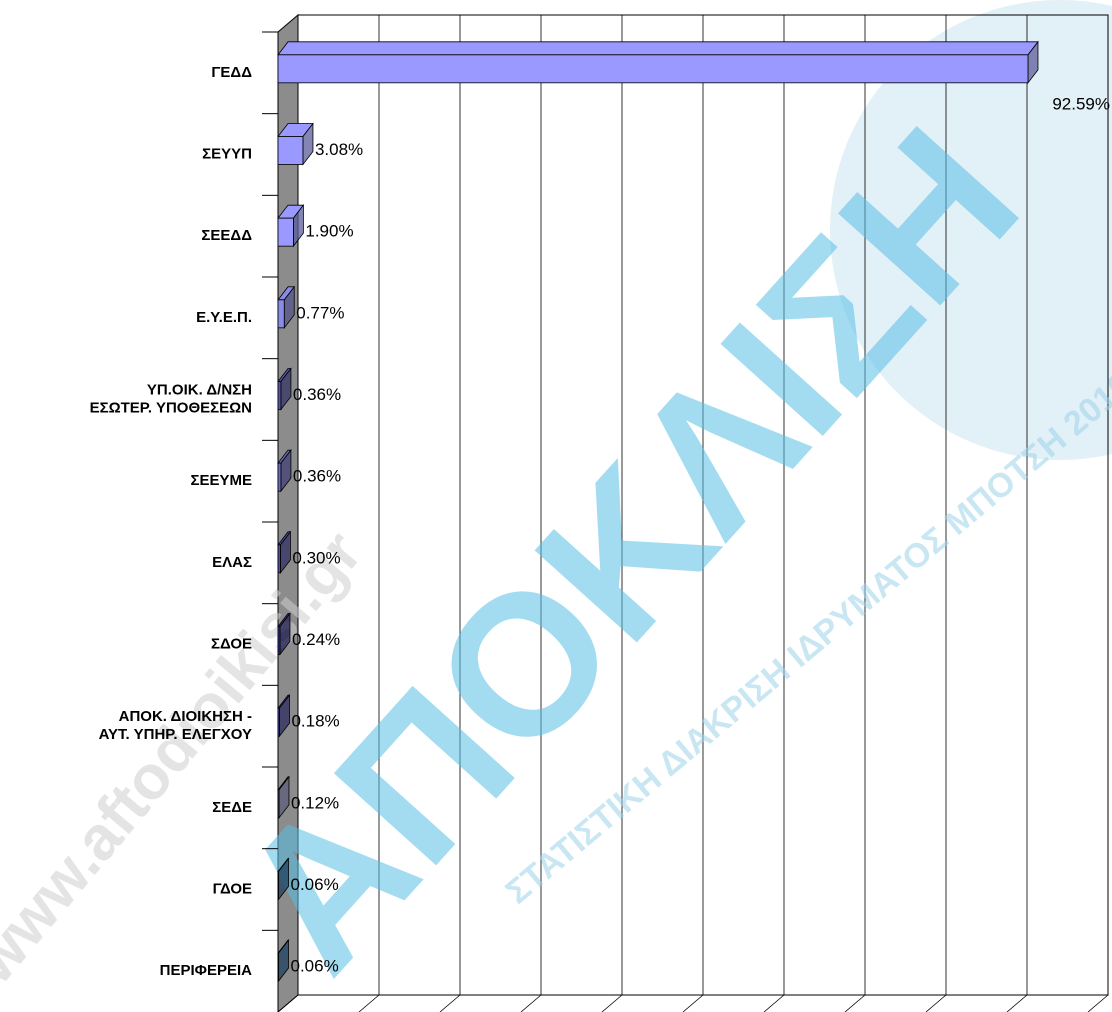 This screenshot has width=1112, height=1012. Describe the element at coordinates (232, 562) in the screenshot. I see `y-tick-label: ΕΛΑΣ` at that location.